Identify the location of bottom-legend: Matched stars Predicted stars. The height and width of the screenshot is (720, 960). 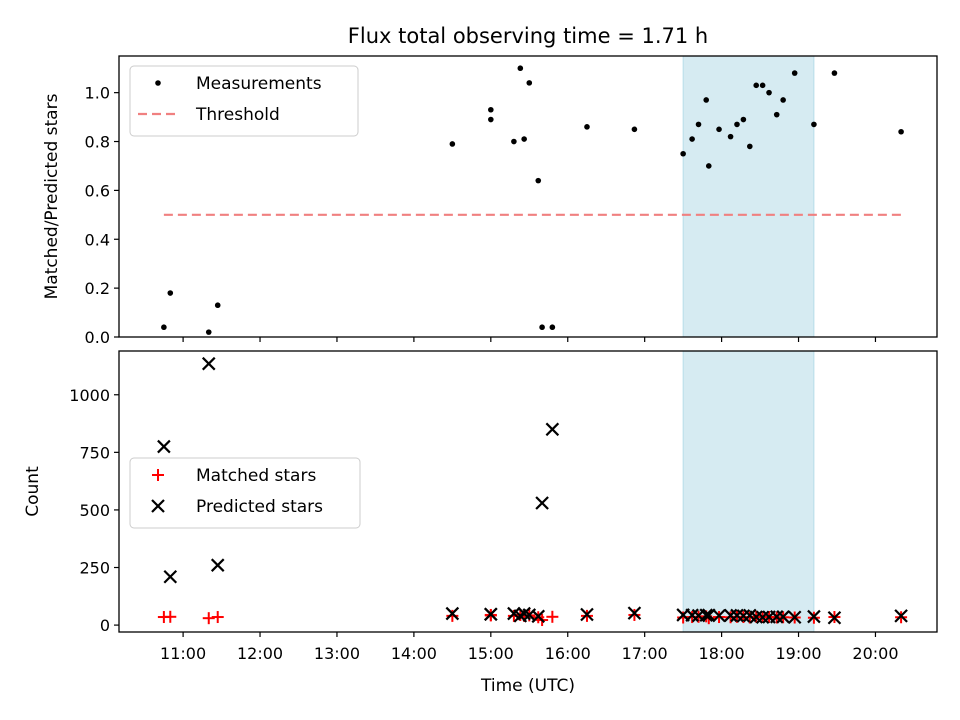
(245, 493).